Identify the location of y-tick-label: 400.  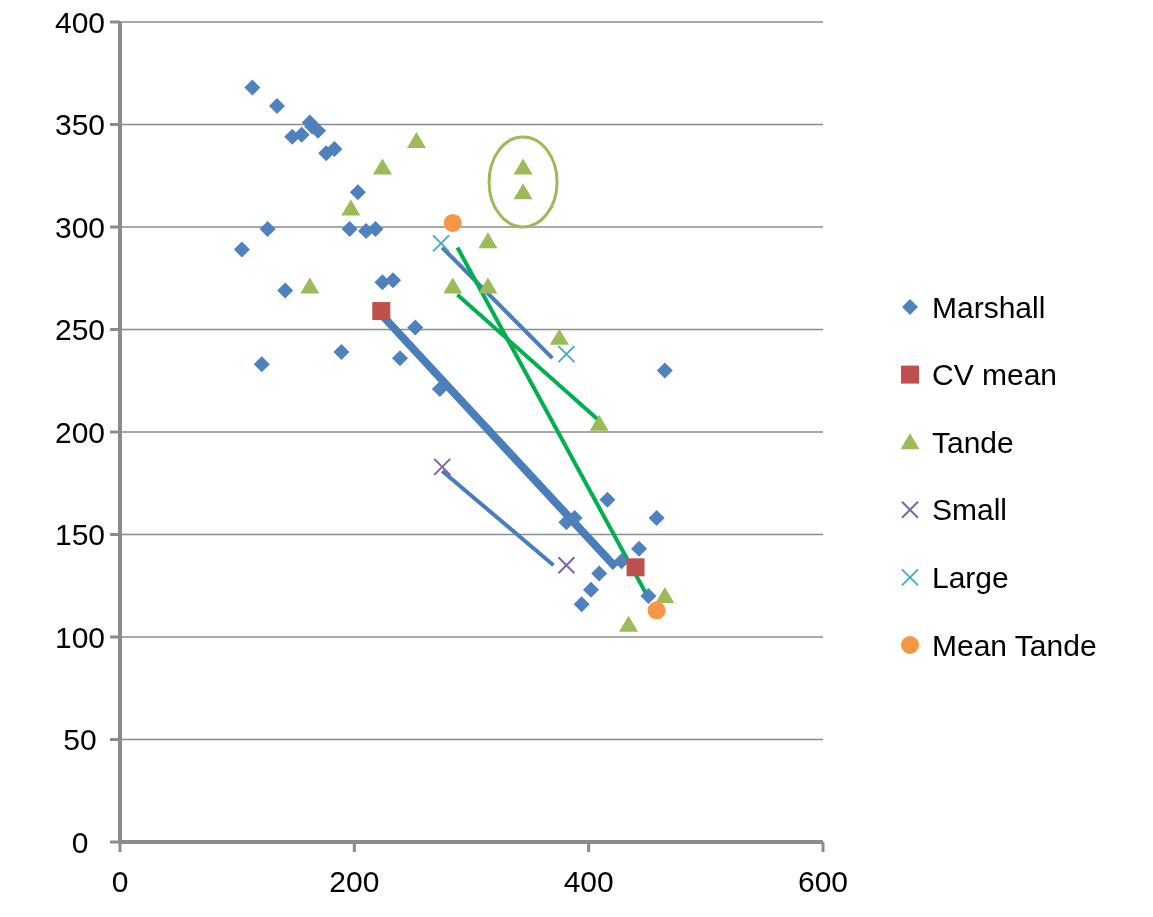
(80, 22).